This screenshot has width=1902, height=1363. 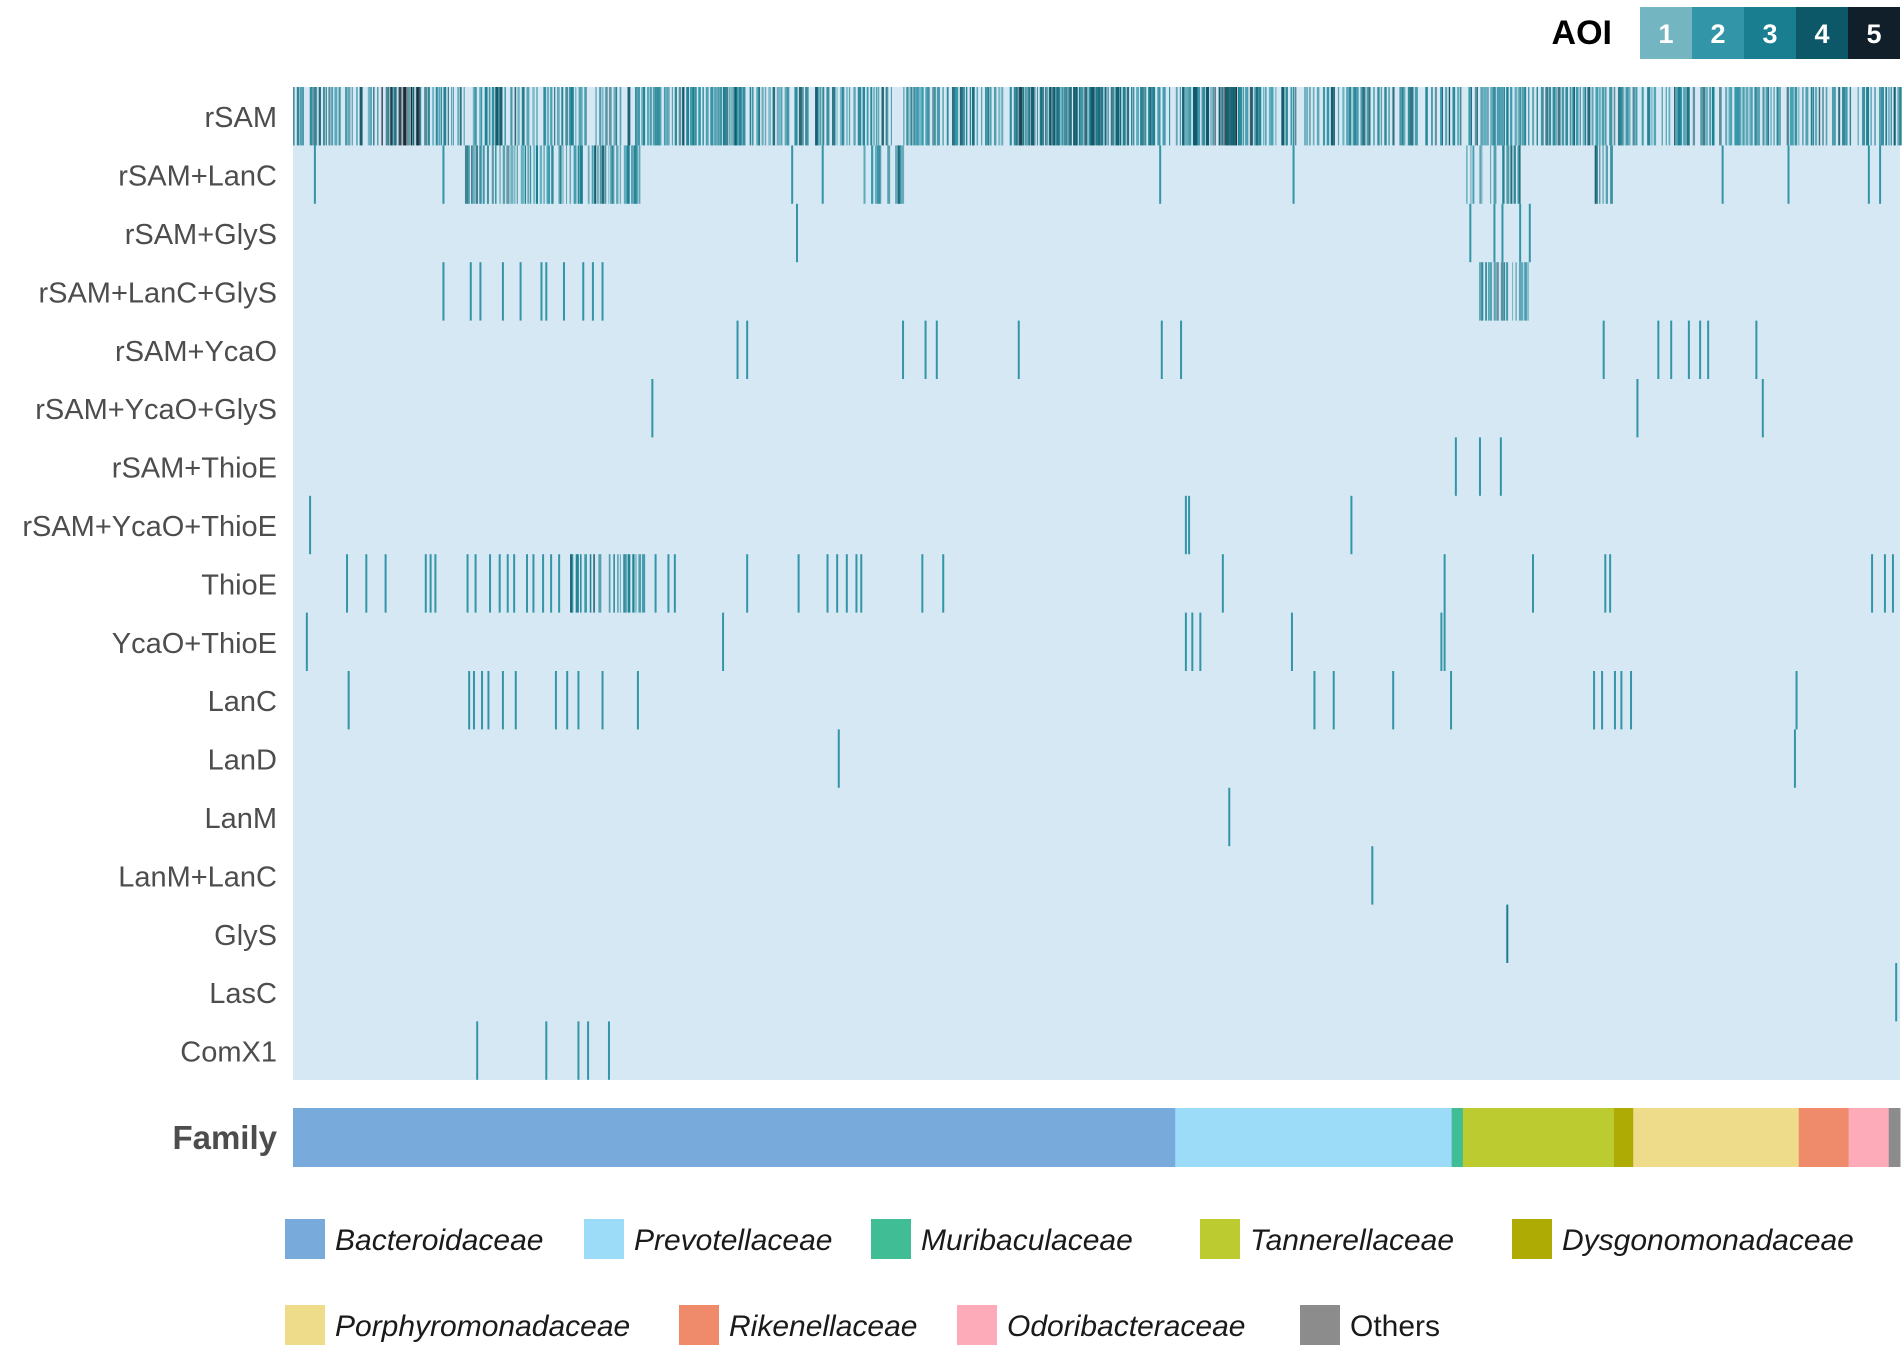 I want to click on row-label: LanC, so click(x=242, y=702).